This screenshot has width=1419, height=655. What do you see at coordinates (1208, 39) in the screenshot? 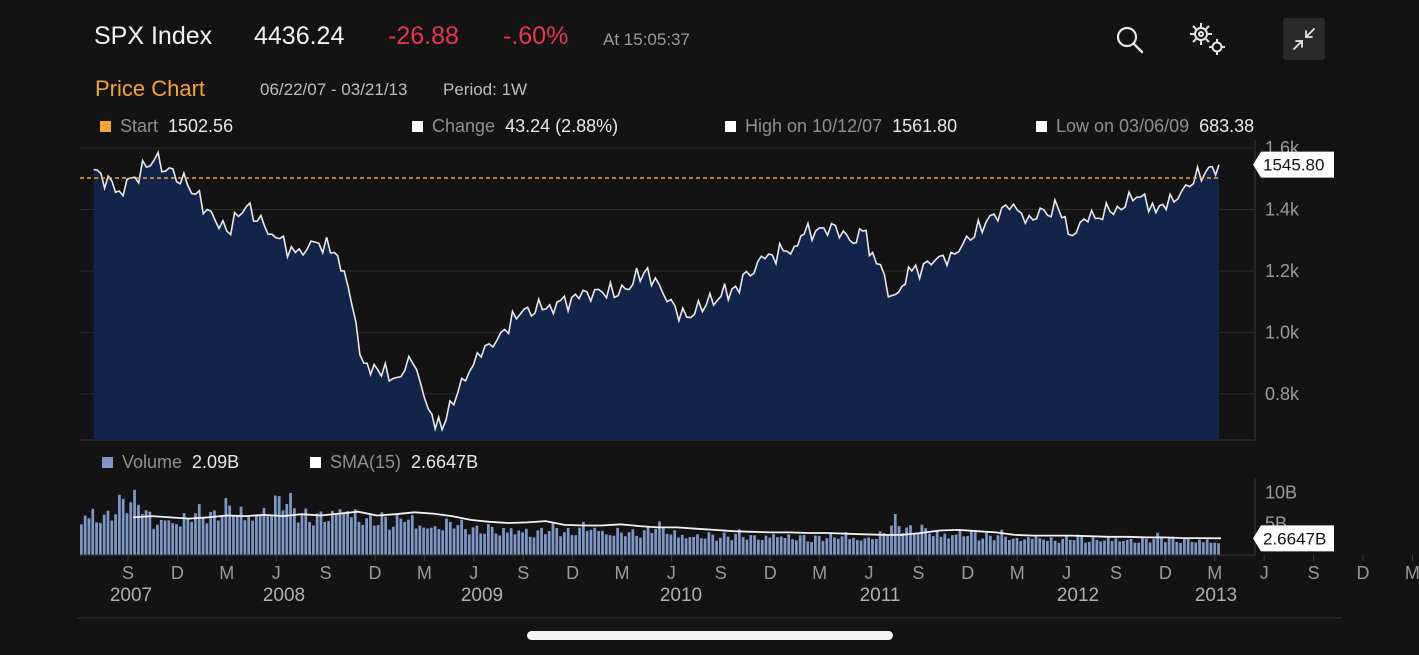
I see `settings-button` at bounding box center [1208, 39].